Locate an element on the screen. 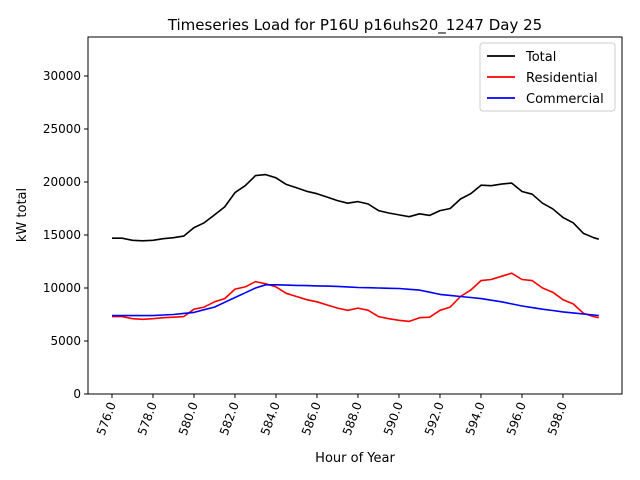 The image size is (640, 480). x-tick-label: 576.0 is located at coordinates (106, 418).